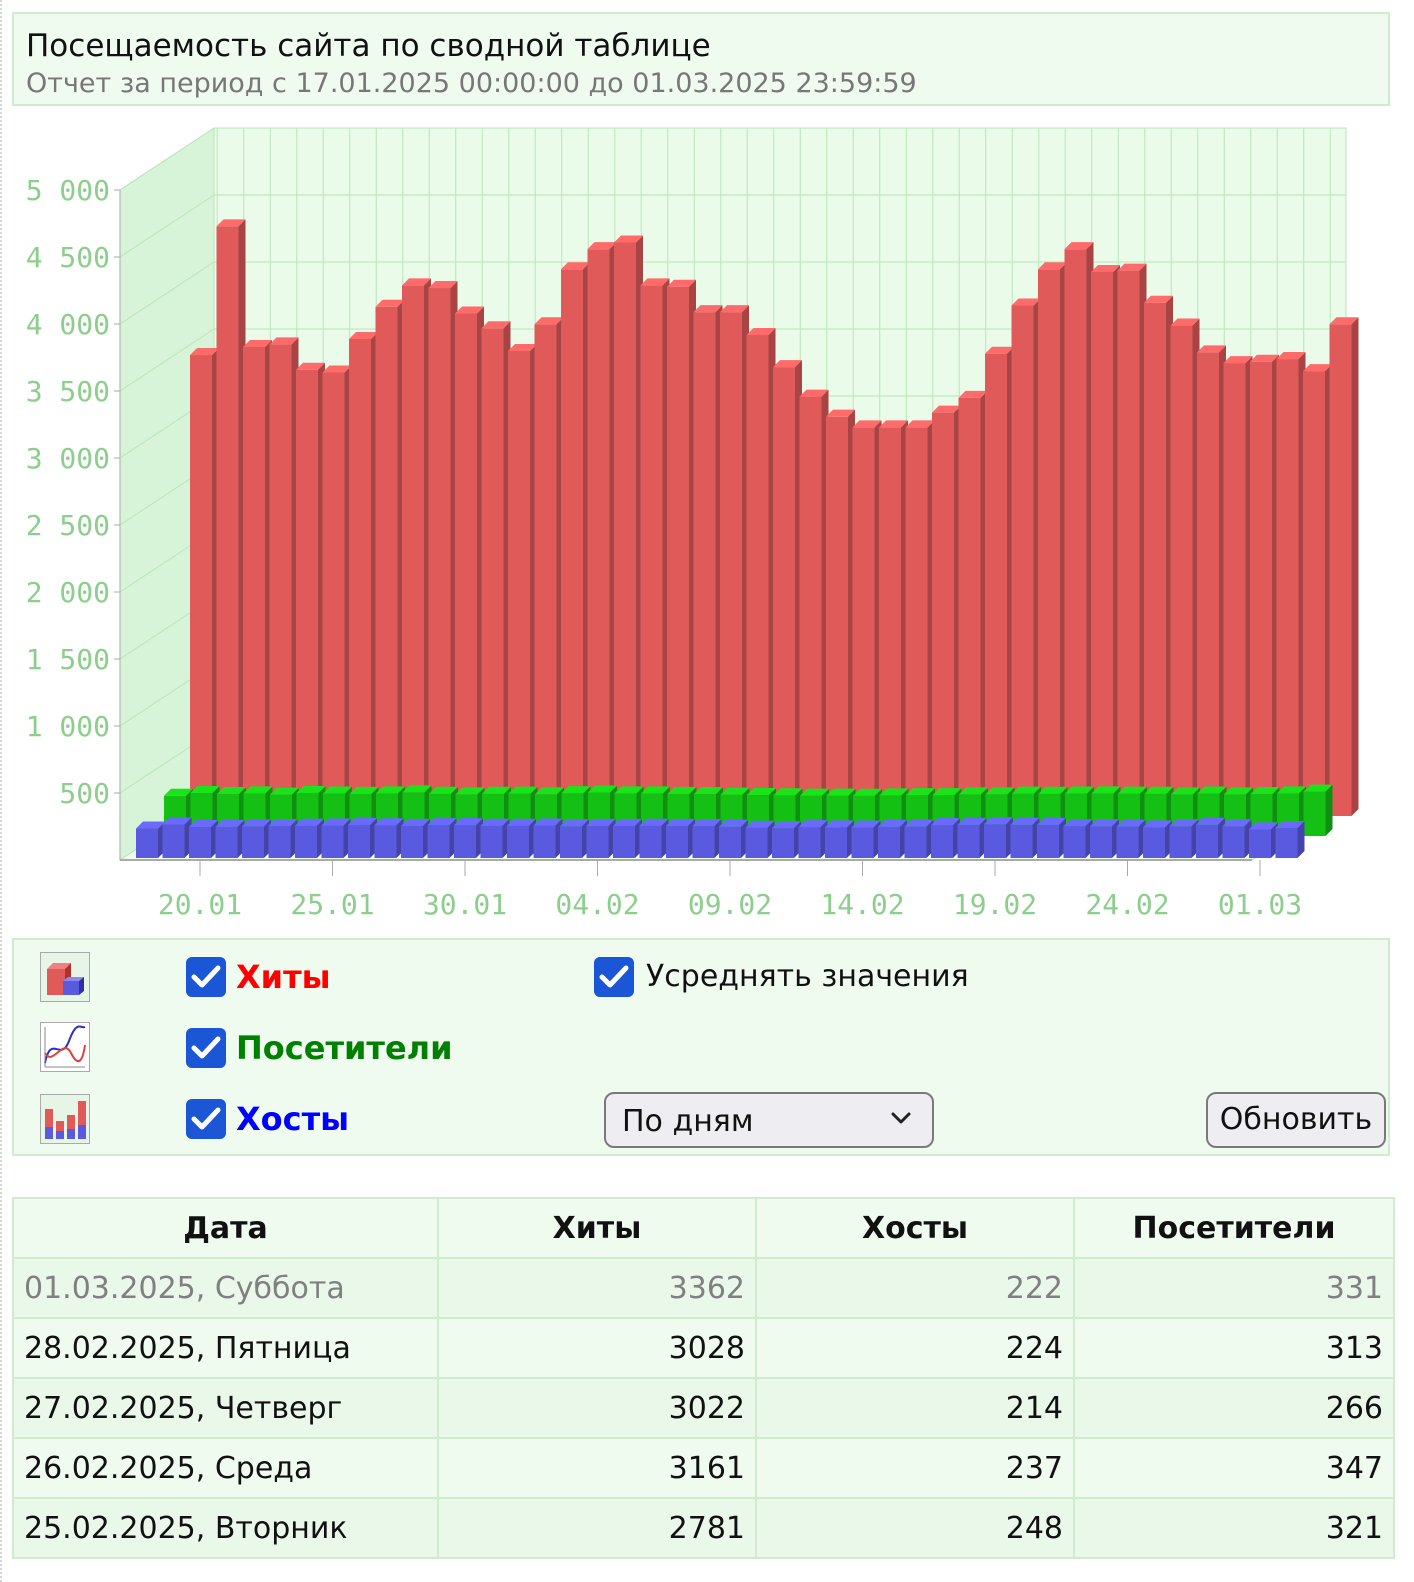  What do you see at coordinates (68, 659) in the screenshot?
I see `y-tick-label: 1 500` at bounding box center [68, 659].